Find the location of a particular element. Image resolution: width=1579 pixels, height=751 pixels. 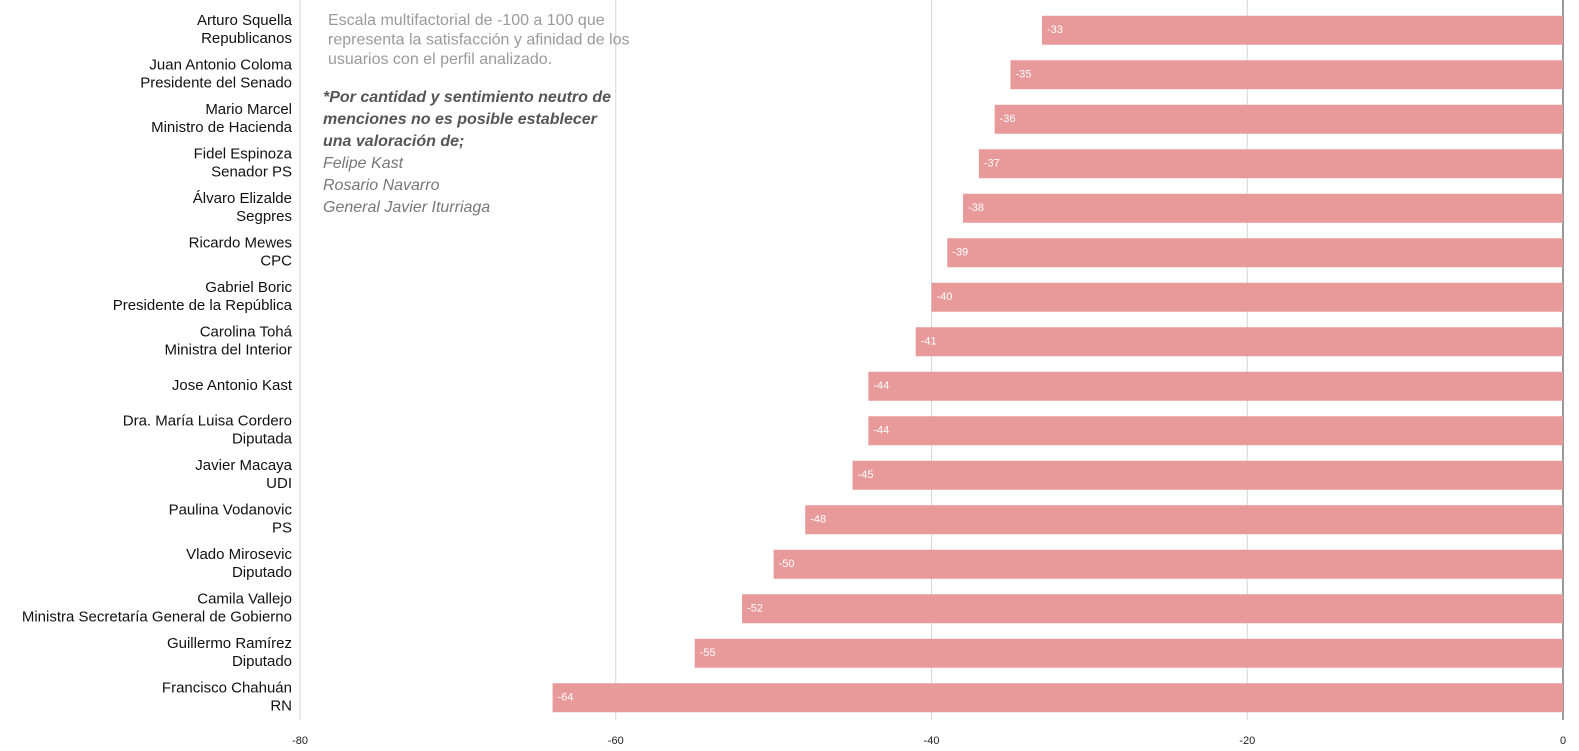

y-tick-label: Francisco Chahuán is located at coordinates (227, 688).